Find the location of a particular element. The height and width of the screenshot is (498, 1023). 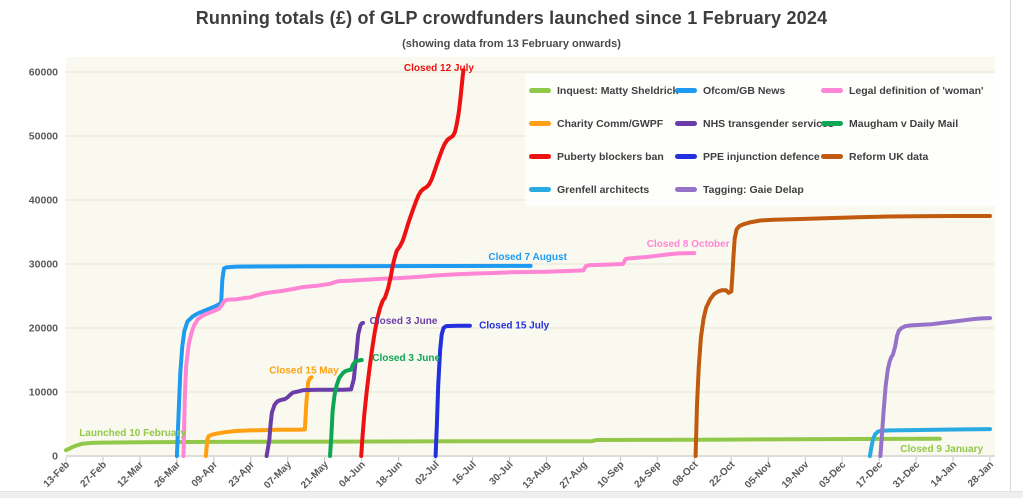

window-right-edge is located at coordinates (1010, 249).